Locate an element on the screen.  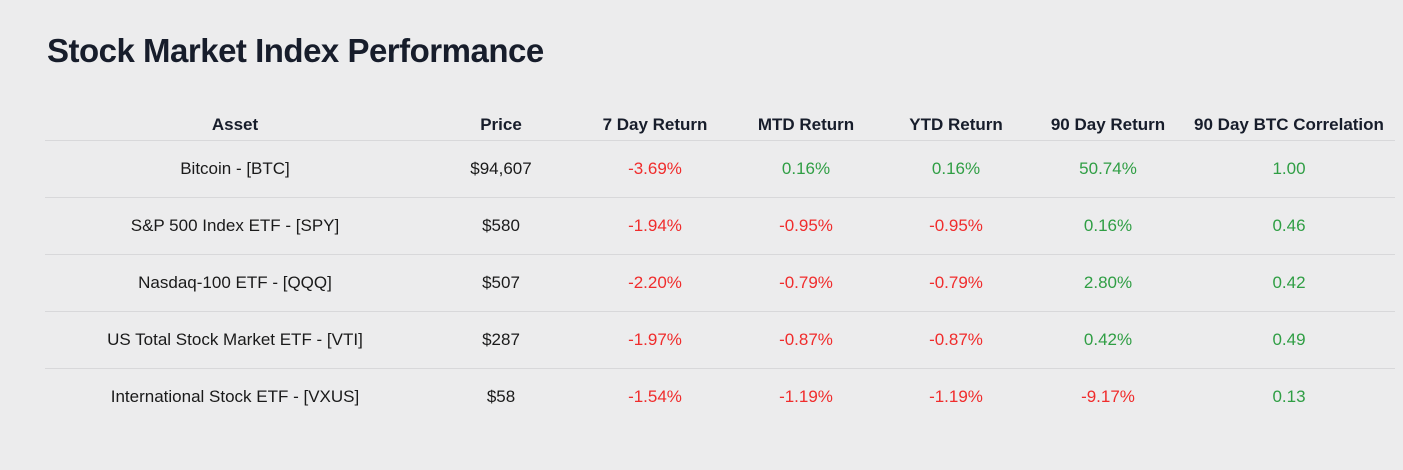
return-value: 2.80% is located at coordinates (1108, 282).